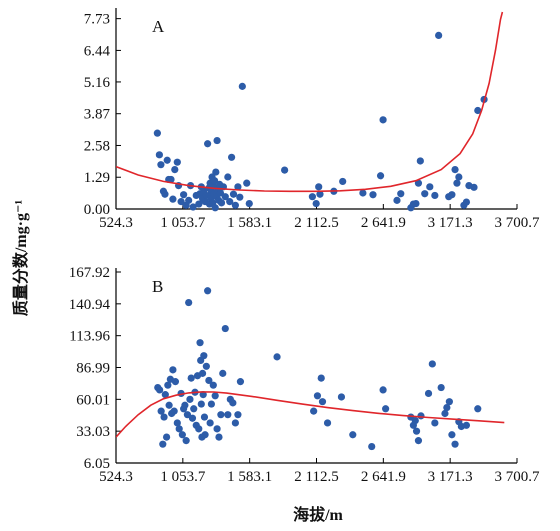  Describe the element at coordinates (183, 477) in the screenshot. I see `x-tick-label: 1 053.7` at that location.